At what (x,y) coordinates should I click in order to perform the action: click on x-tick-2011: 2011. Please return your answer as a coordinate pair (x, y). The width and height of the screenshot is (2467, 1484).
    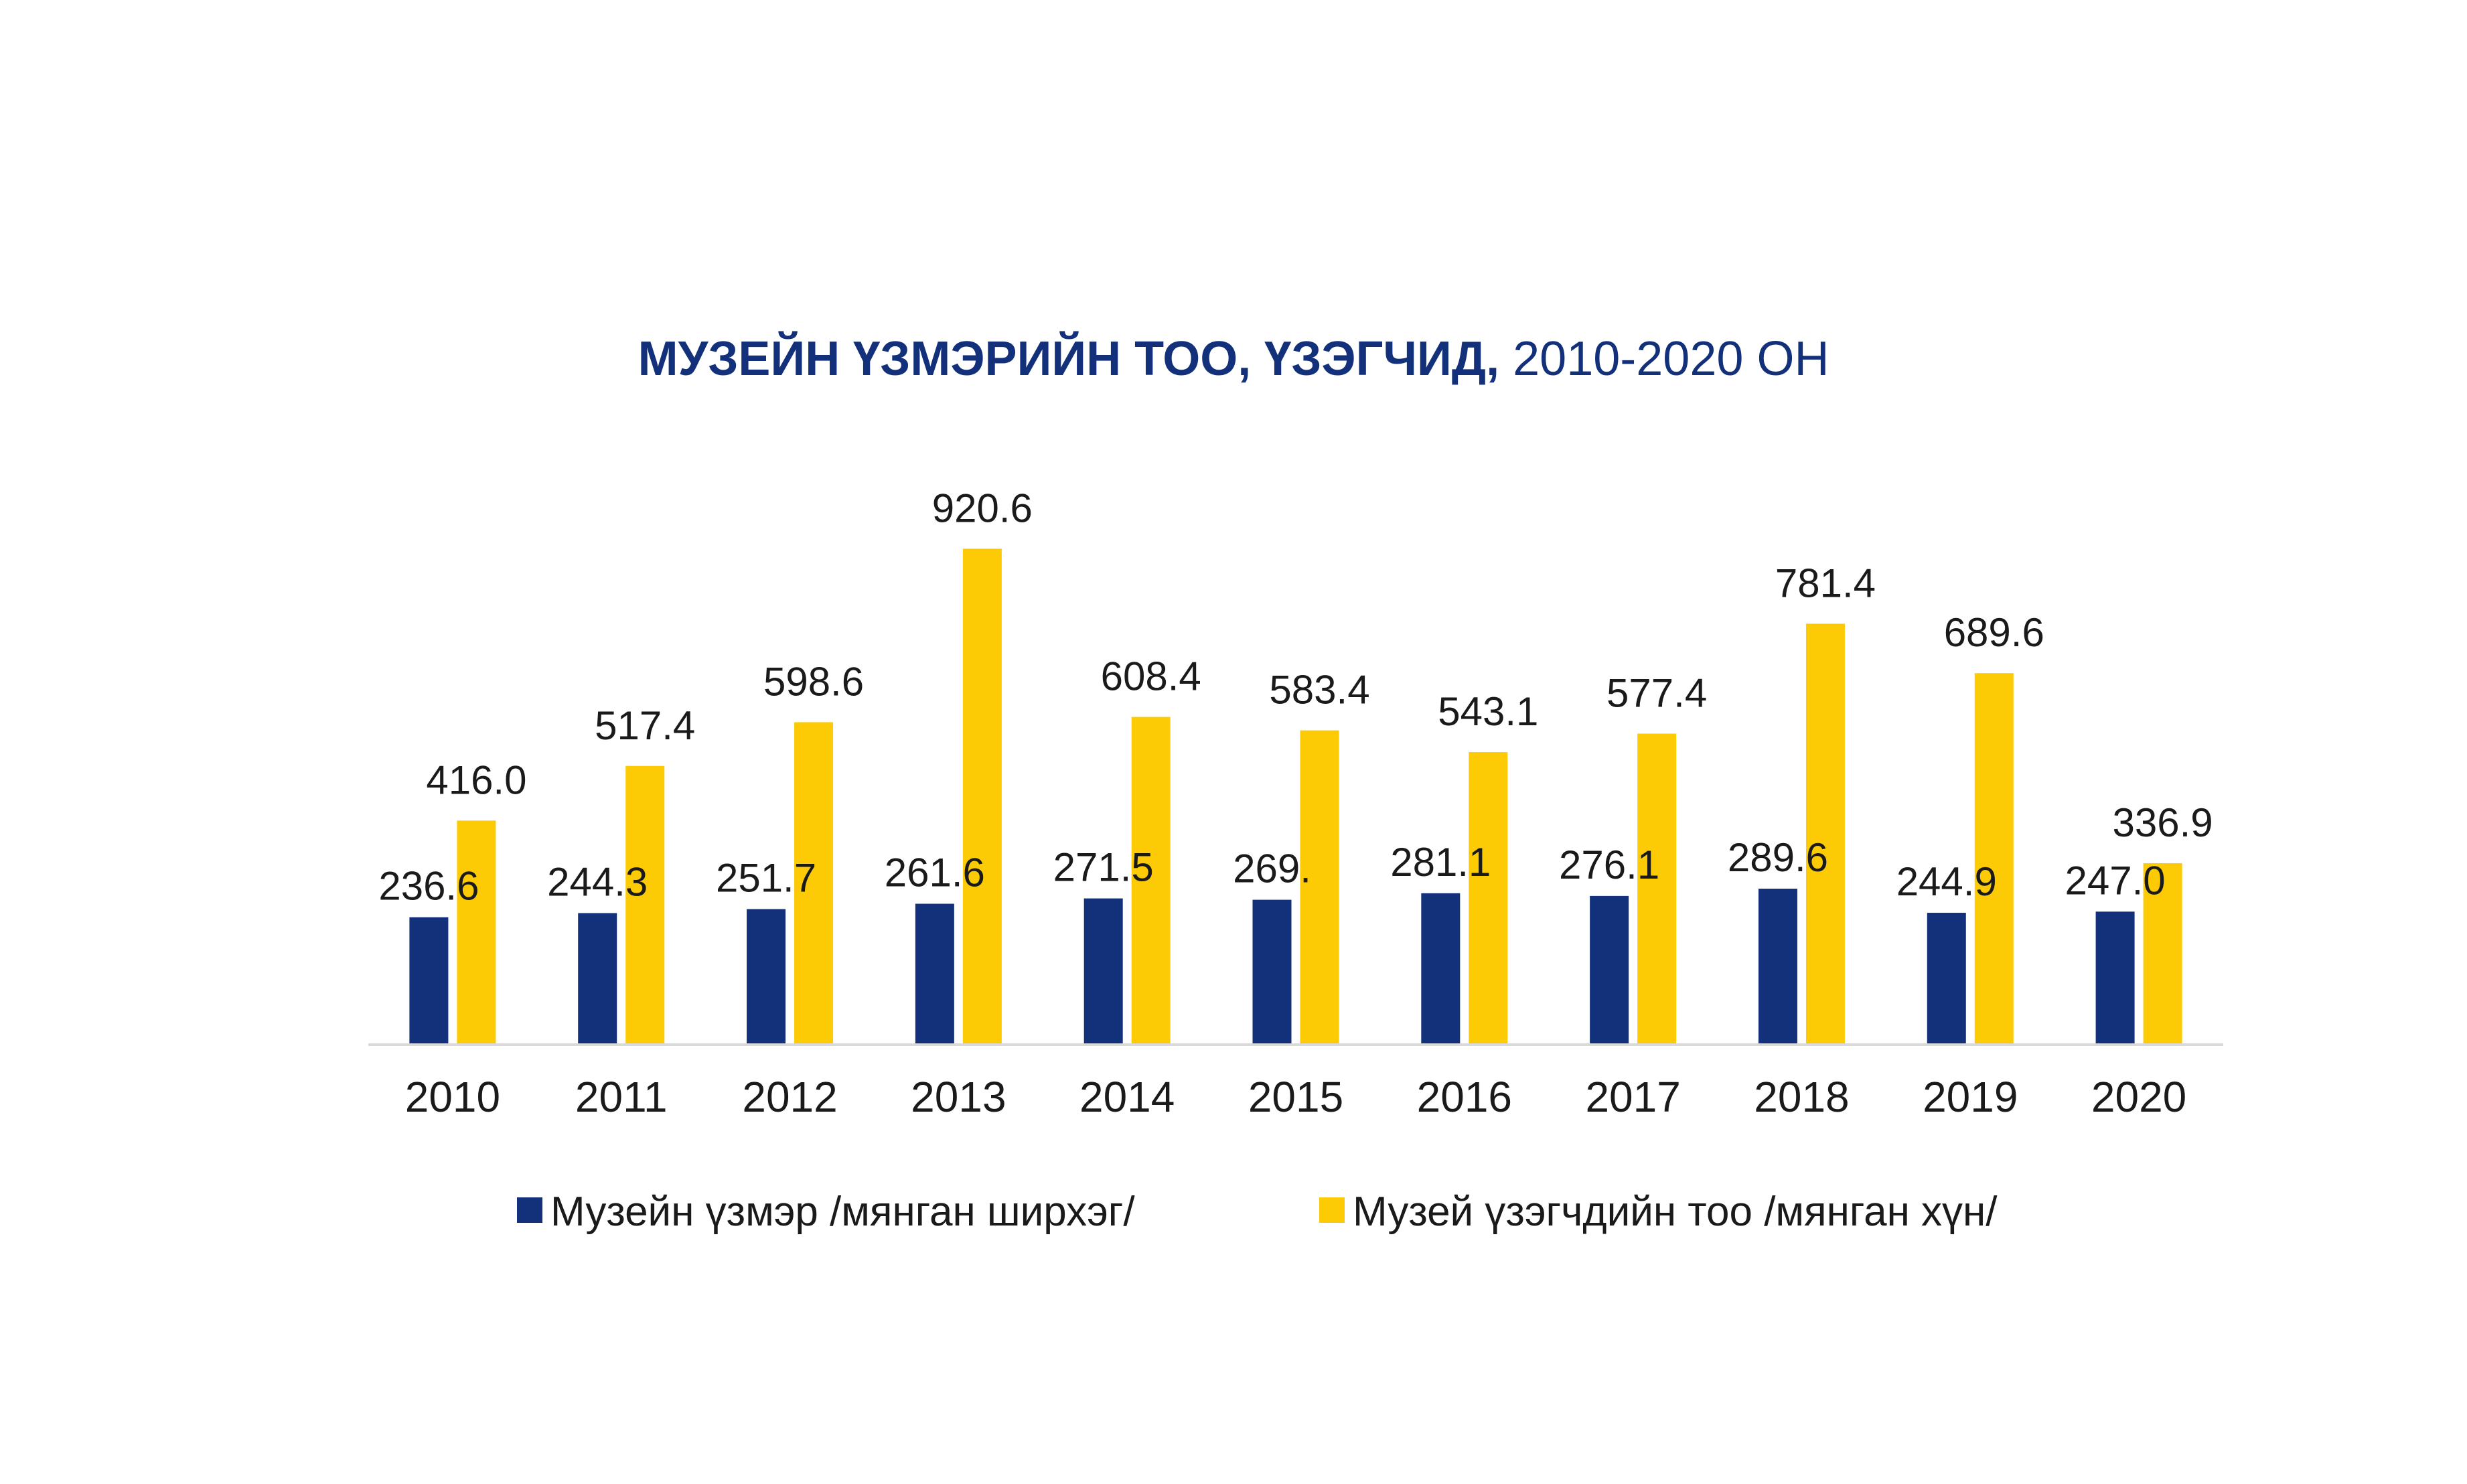
    Looking at the image, I should click on (621, 1097).